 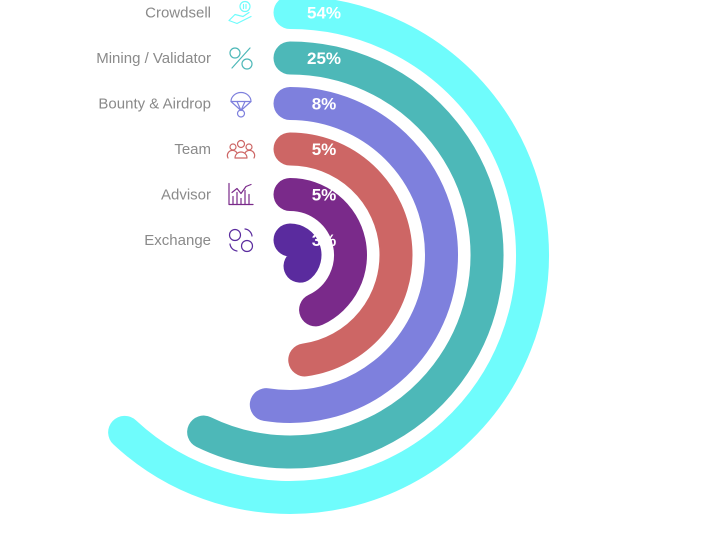 What do you see at coordinates (241, 149) in the screenshot?
I see `team-icon` at bounding box center [241, 149].